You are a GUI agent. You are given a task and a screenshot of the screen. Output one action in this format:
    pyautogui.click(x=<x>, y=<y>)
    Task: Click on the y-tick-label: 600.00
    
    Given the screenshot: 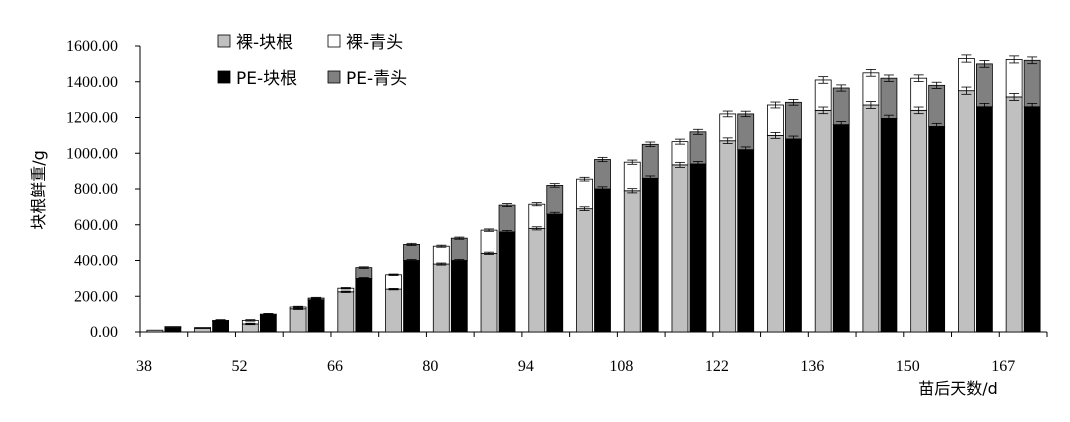 What is the action you would take?
    pyautogui.click(x=96, y=225)
    